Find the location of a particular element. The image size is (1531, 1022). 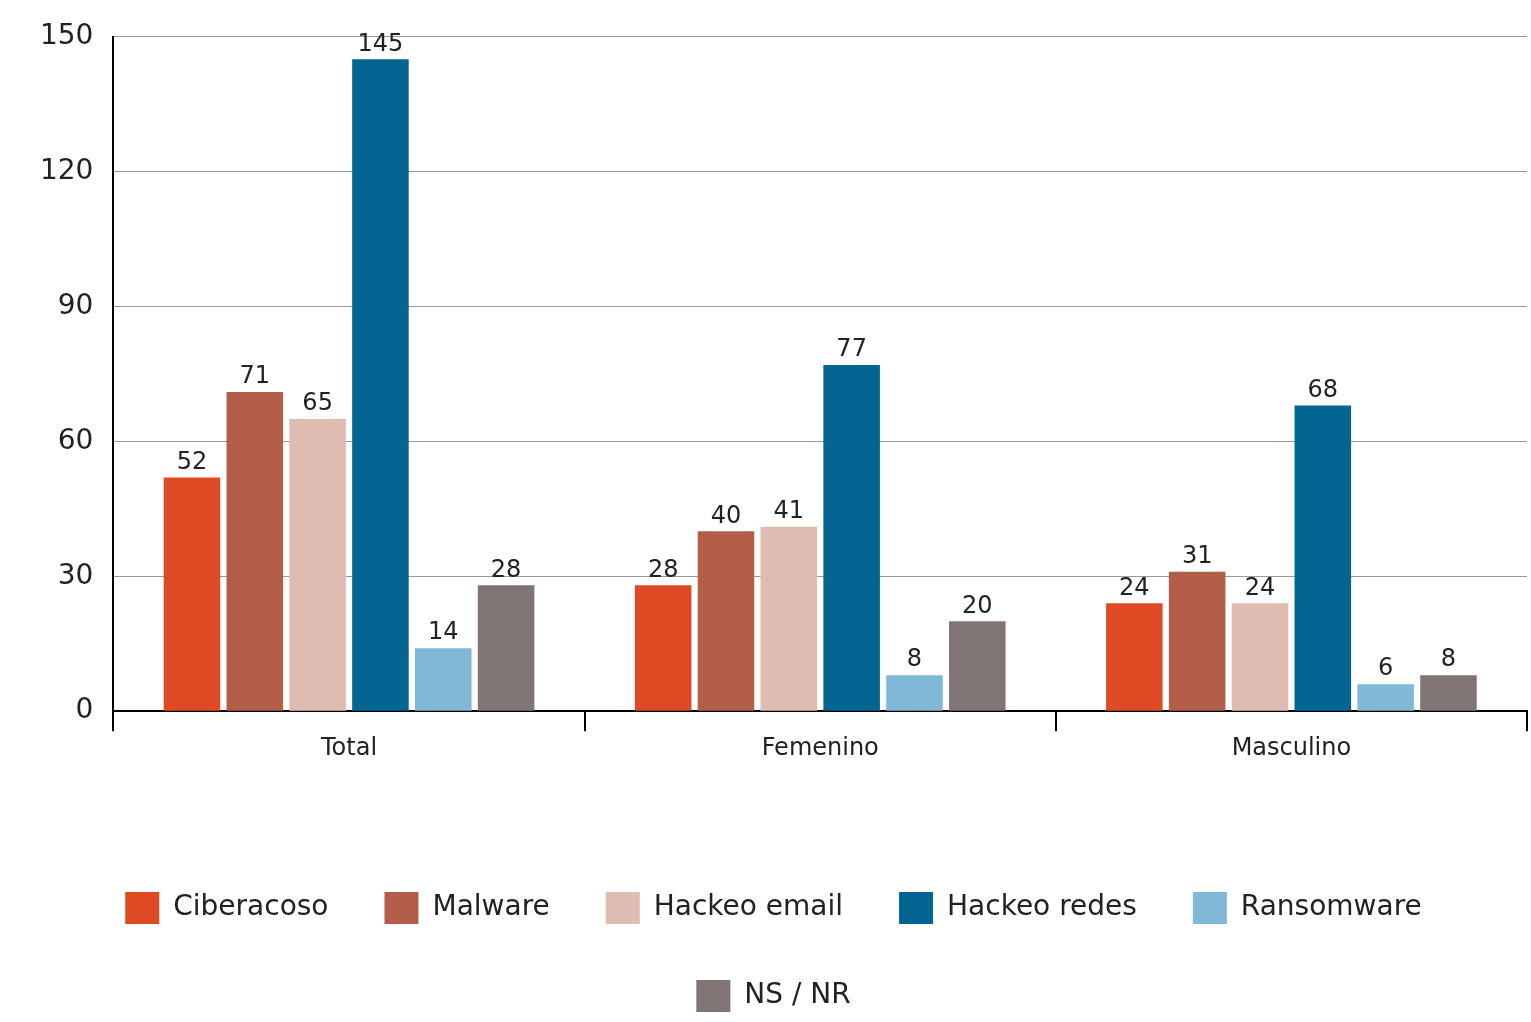

data-label: 31 is located at coordinates (1197, 555).